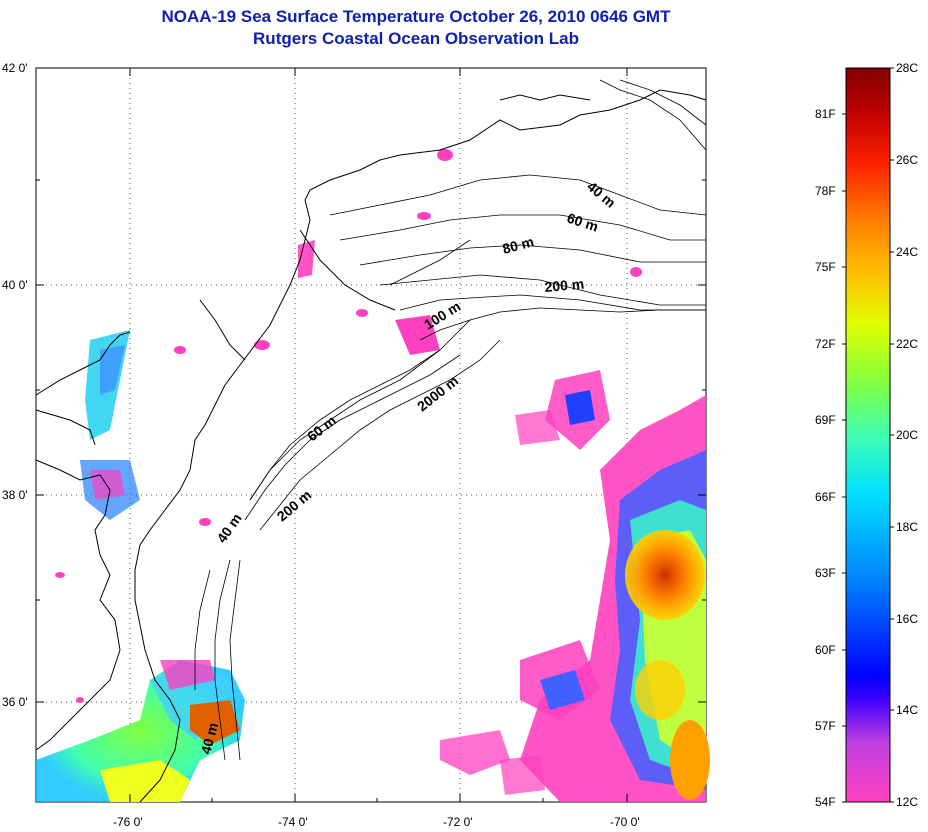  What do you see at coordinates (907, 68) in the screenshot?
I see `colorbar-c-28: 28C` at bounding box center [907, 68].